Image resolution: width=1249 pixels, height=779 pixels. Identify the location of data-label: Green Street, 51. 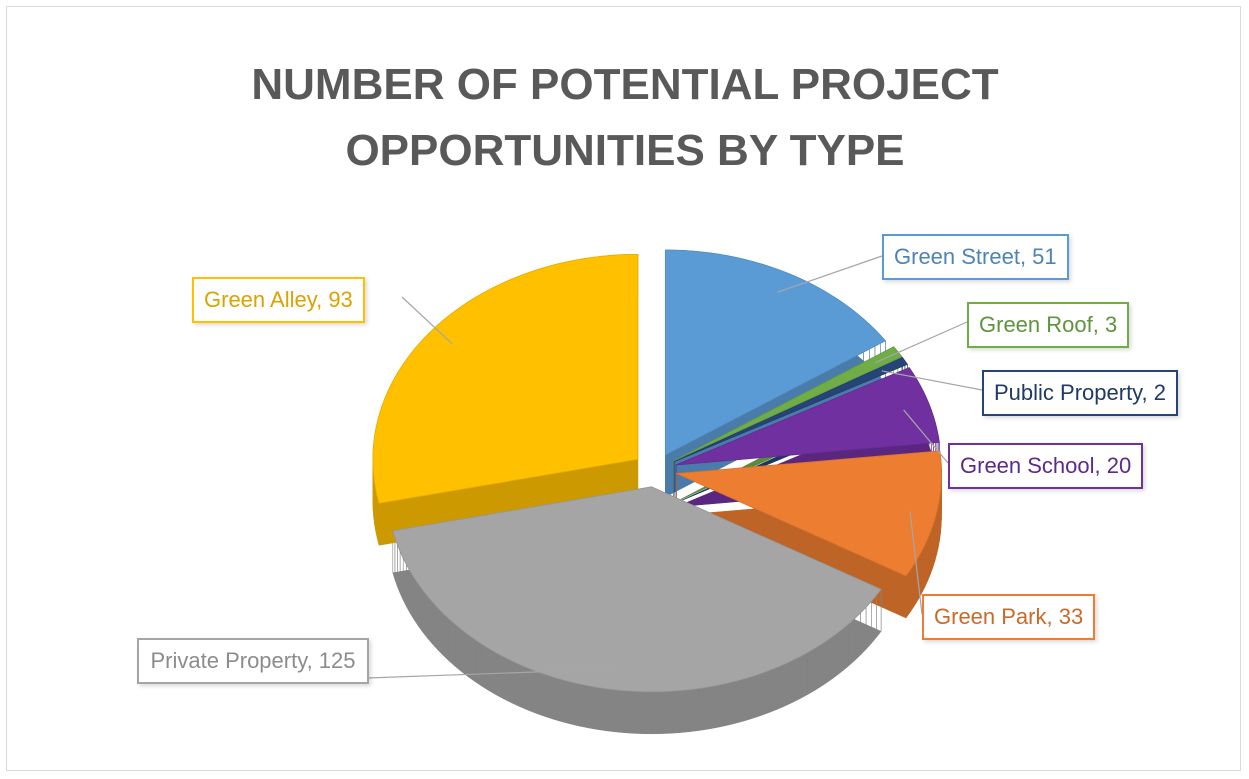
(975, 257).